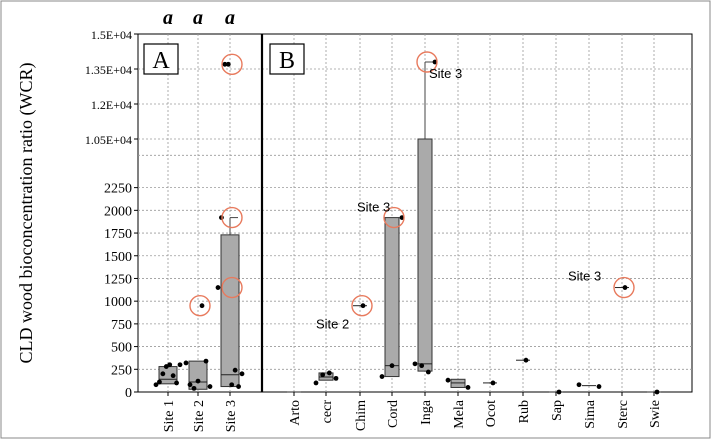 Image resolution: width=711 pixels, height=444 pixels. I want to click on y-tick-label: 1.5E+04, so click(111, 35).